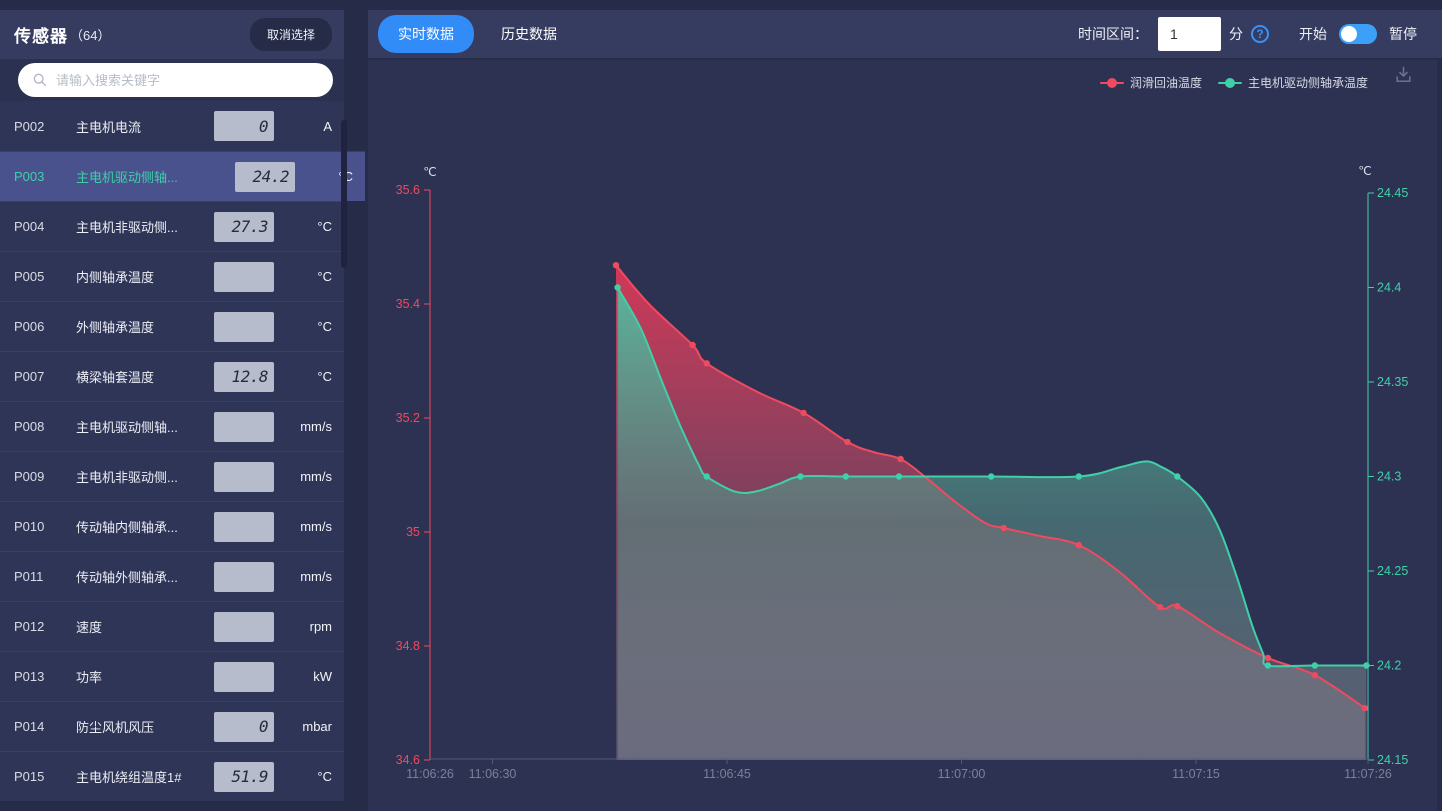 Image resolution: width=1442 pixels, height=811 pixels. I want to click on toggle-knob, so click(1349, 34).